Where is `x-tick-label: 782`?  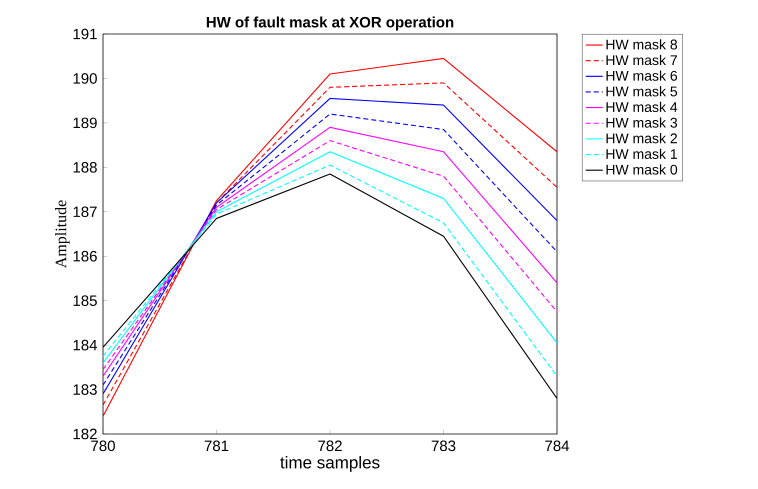 x-tick-label: 782 is located at coordinates (330, 446).